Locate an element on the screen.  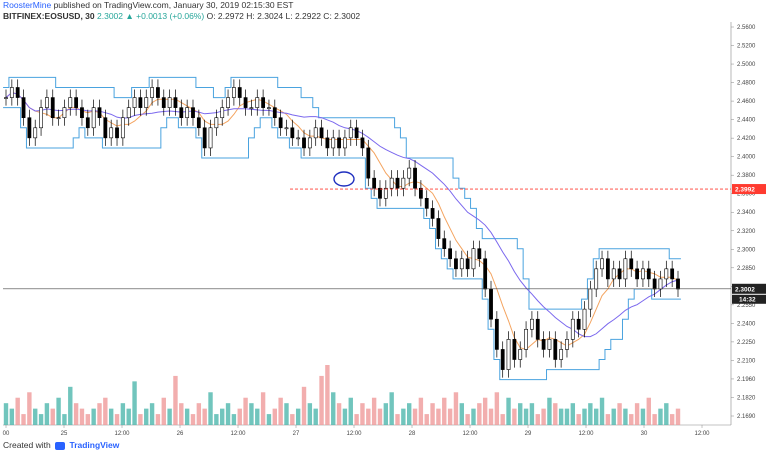
annotation-ellipse is located at coordinates (344, 179).